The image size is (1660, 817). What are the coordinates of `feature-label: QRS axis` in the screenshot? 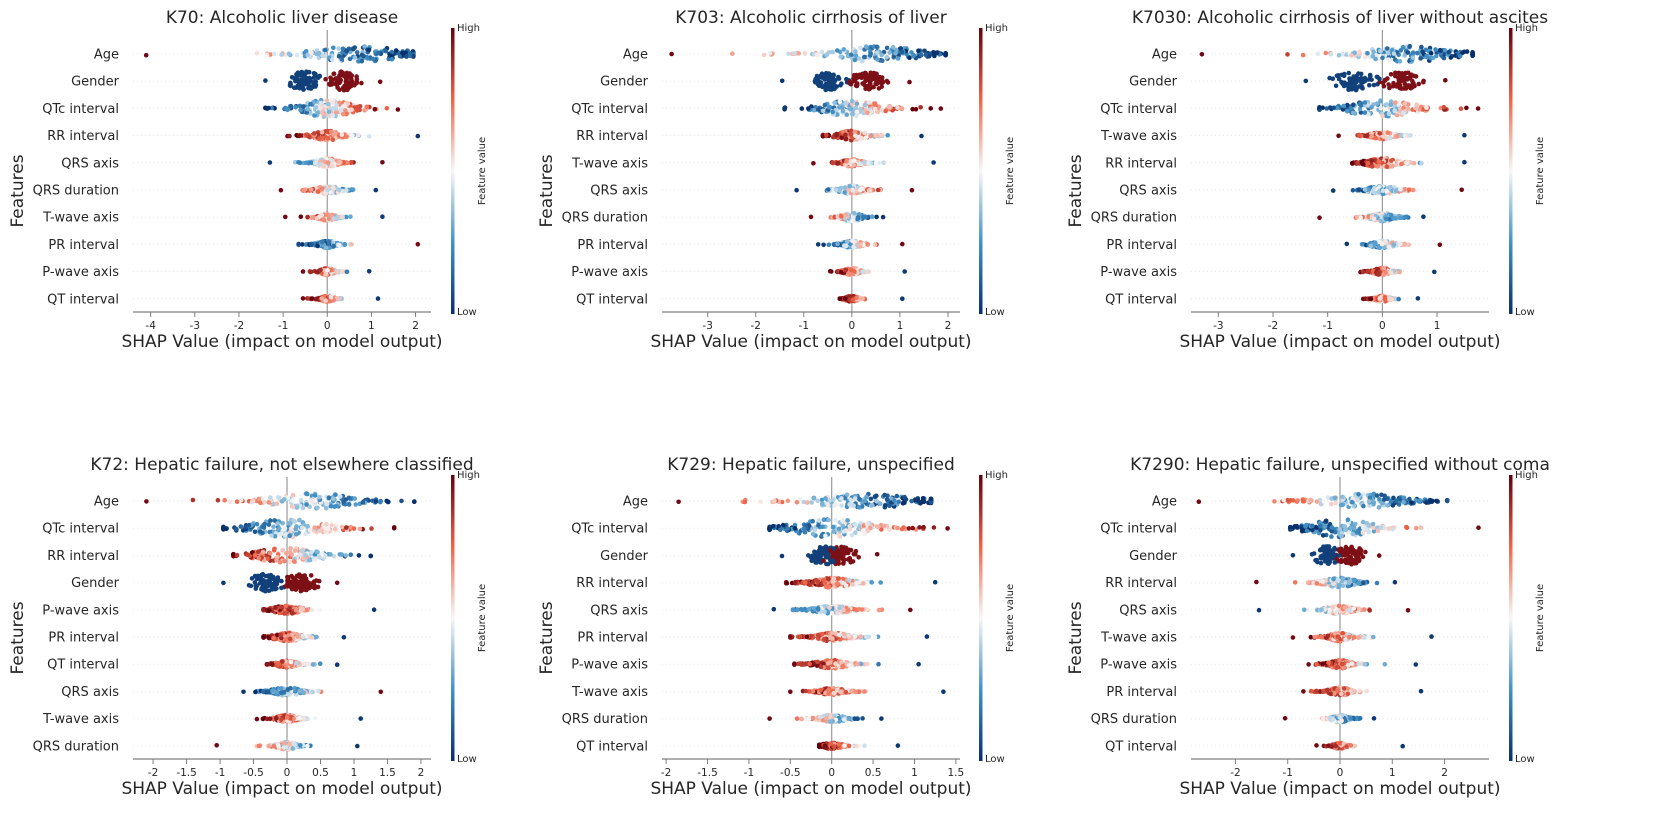 It's located at (1148, 191).